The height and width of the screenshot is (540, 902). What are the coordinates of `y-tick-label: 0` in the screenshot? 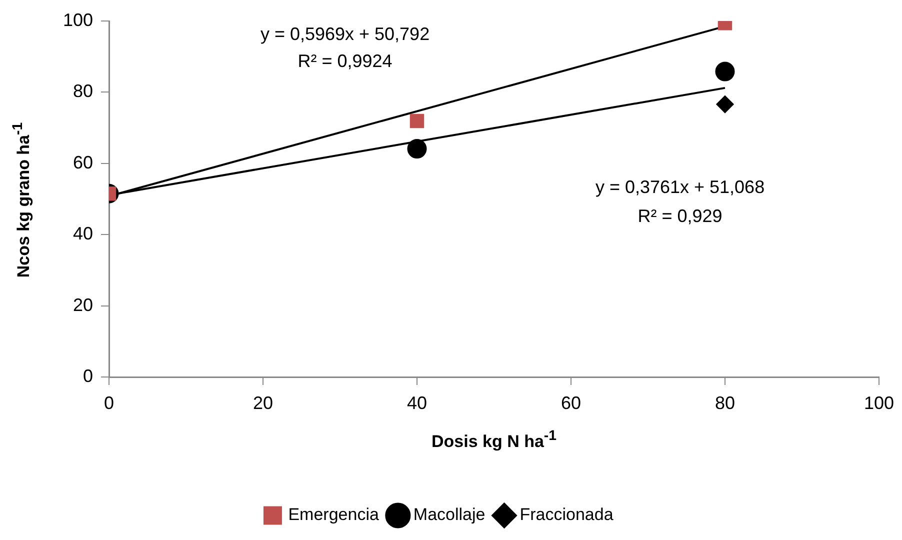 It's located at (87, 376).